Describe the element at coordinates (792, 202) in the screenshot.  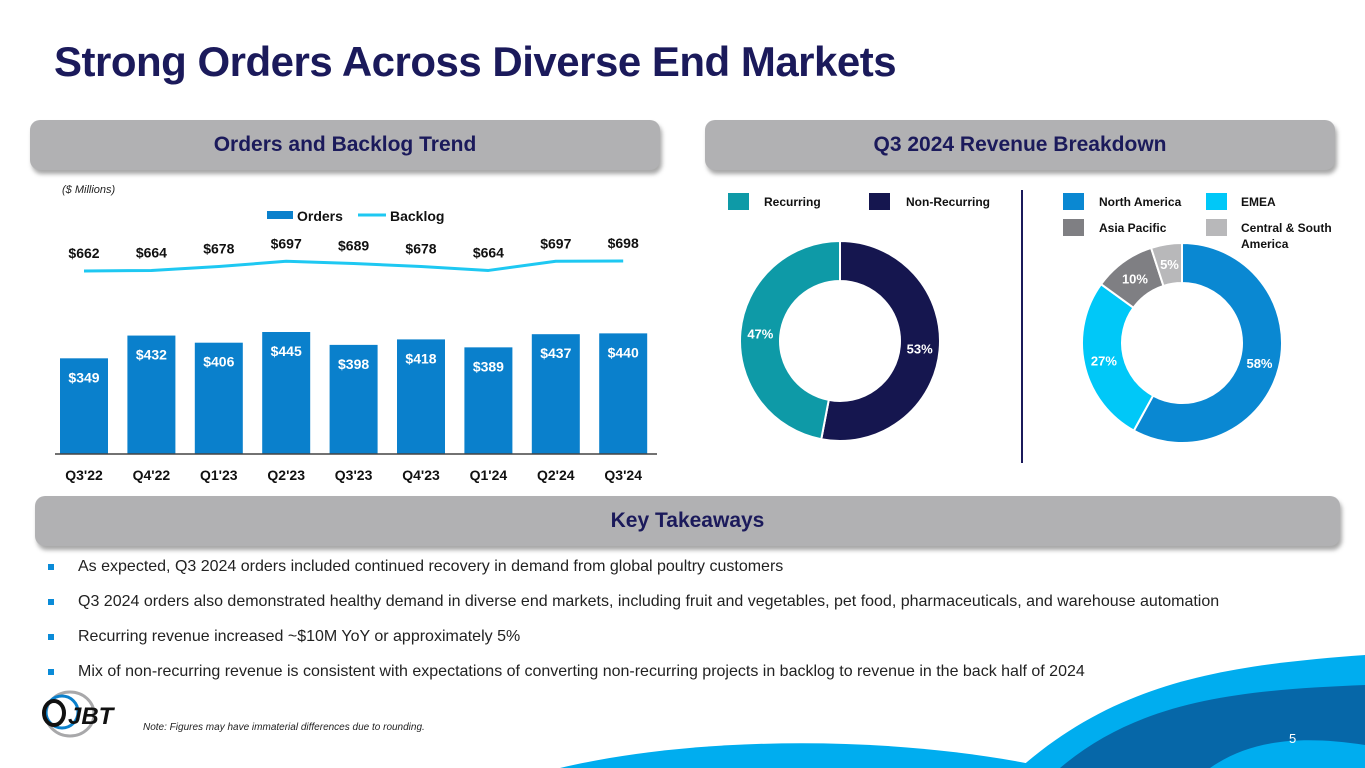
I see `legend-recurring-label: Recurring` at that location.